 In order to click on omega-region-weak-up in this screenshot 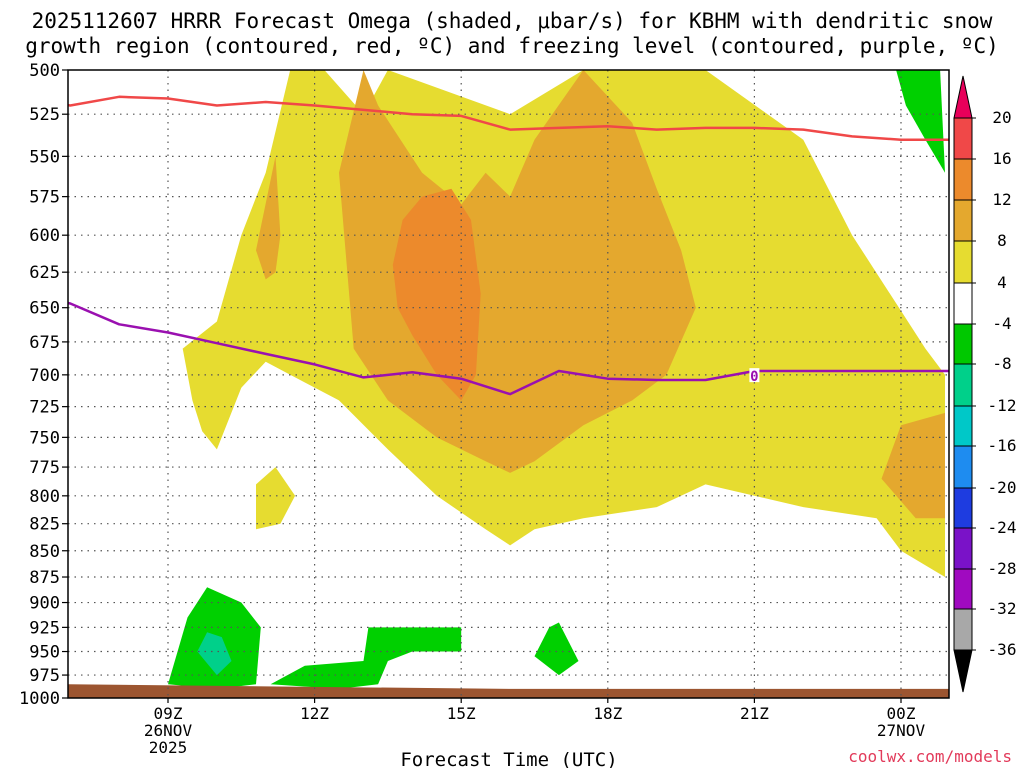, I will do `click(276, 498)`.